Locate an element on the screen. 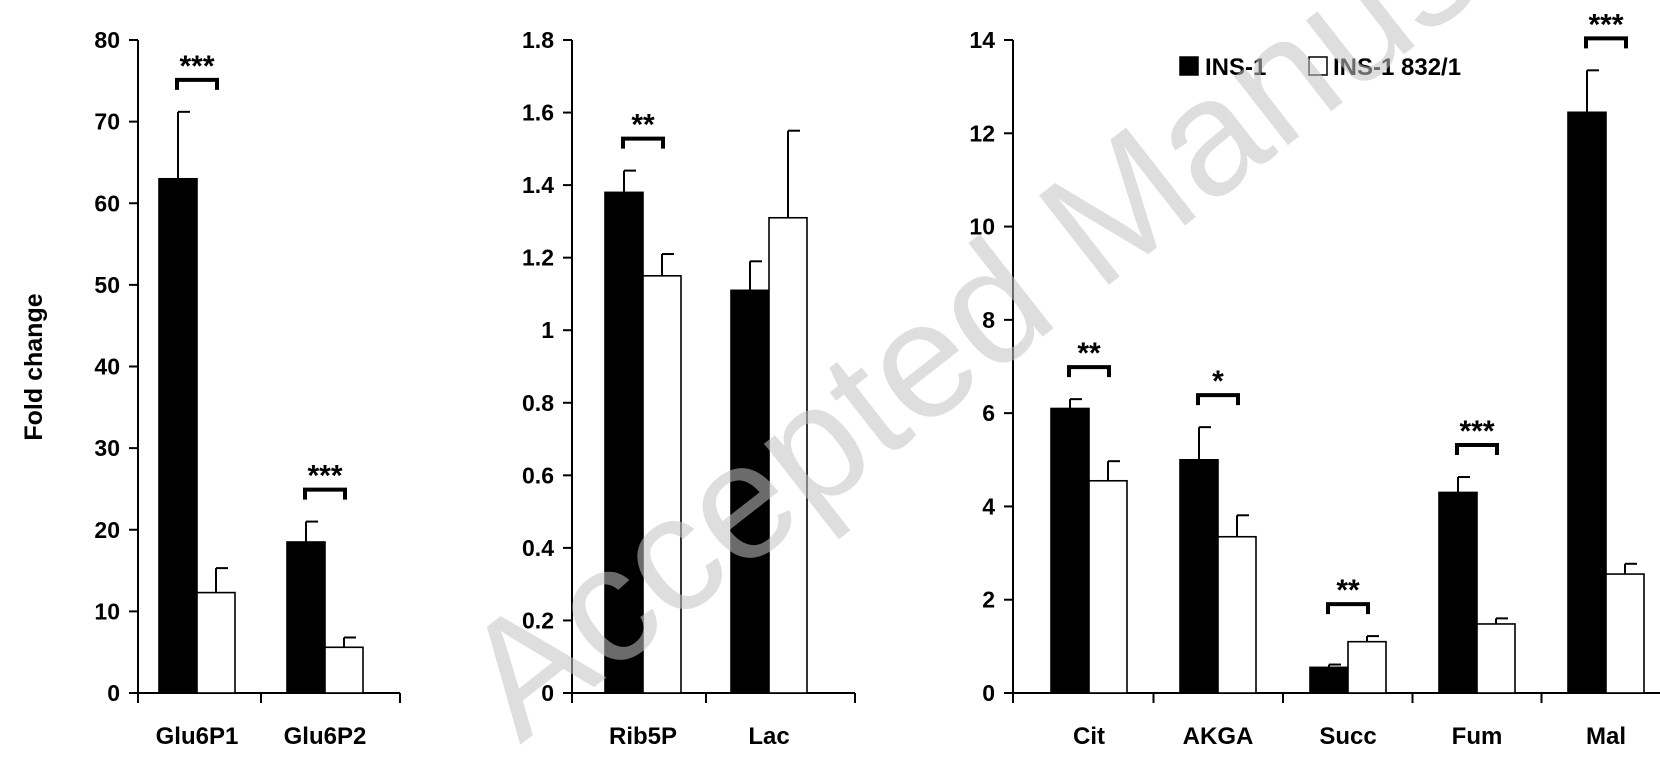 The width and height of the screenshot is (1660, 759). chart3-category-label: Succ is located at coordinates (1347, 736).